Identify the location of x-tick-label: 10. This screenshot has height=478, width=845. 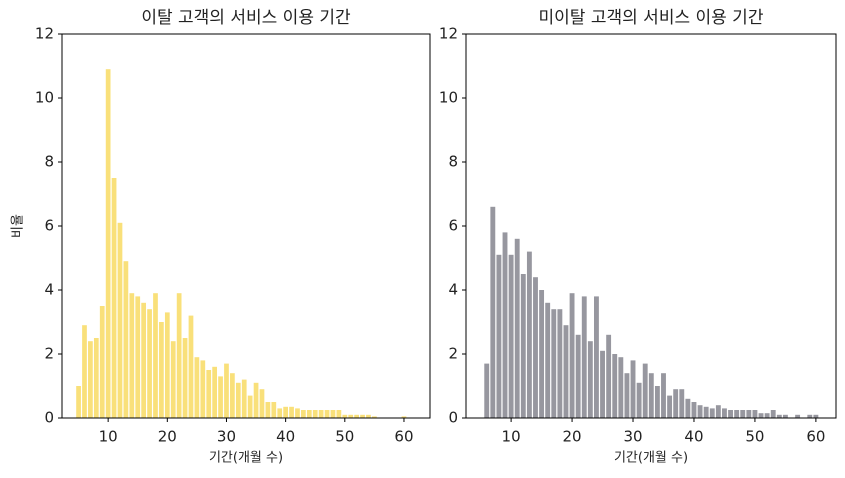
(108, 437).